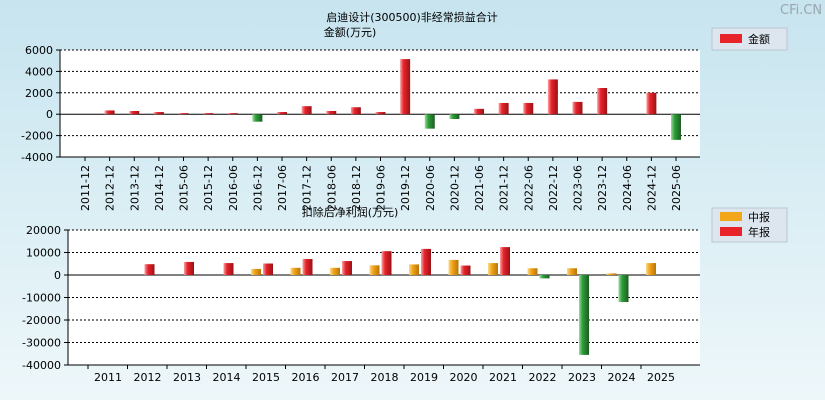  What do you see at coordinates (543, 377) in the screenshot?
I see `chart2-x-tick-label: 2022` at bounding box center [543, 377].